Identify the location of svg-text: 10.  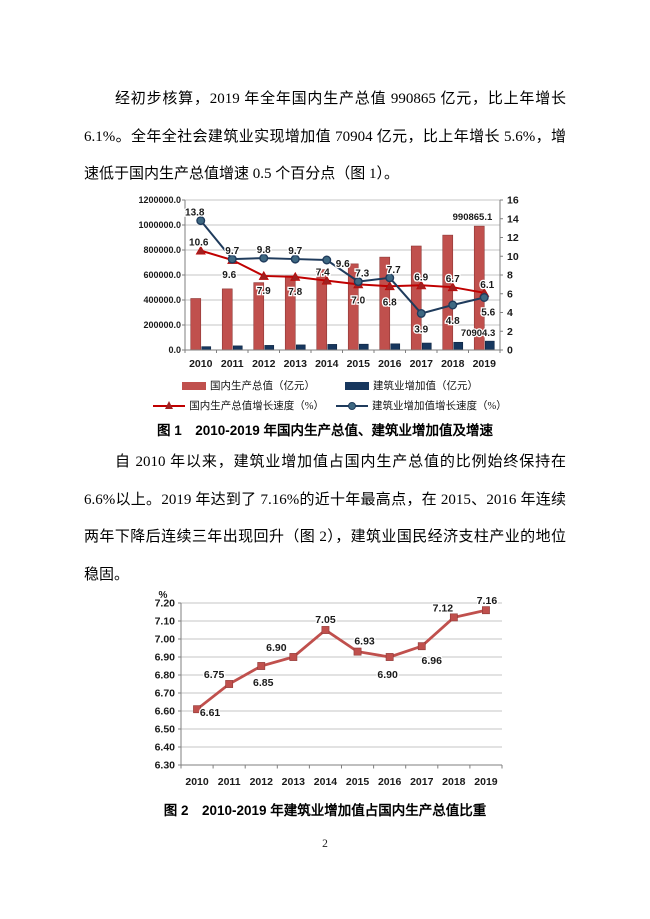
(513, 257).